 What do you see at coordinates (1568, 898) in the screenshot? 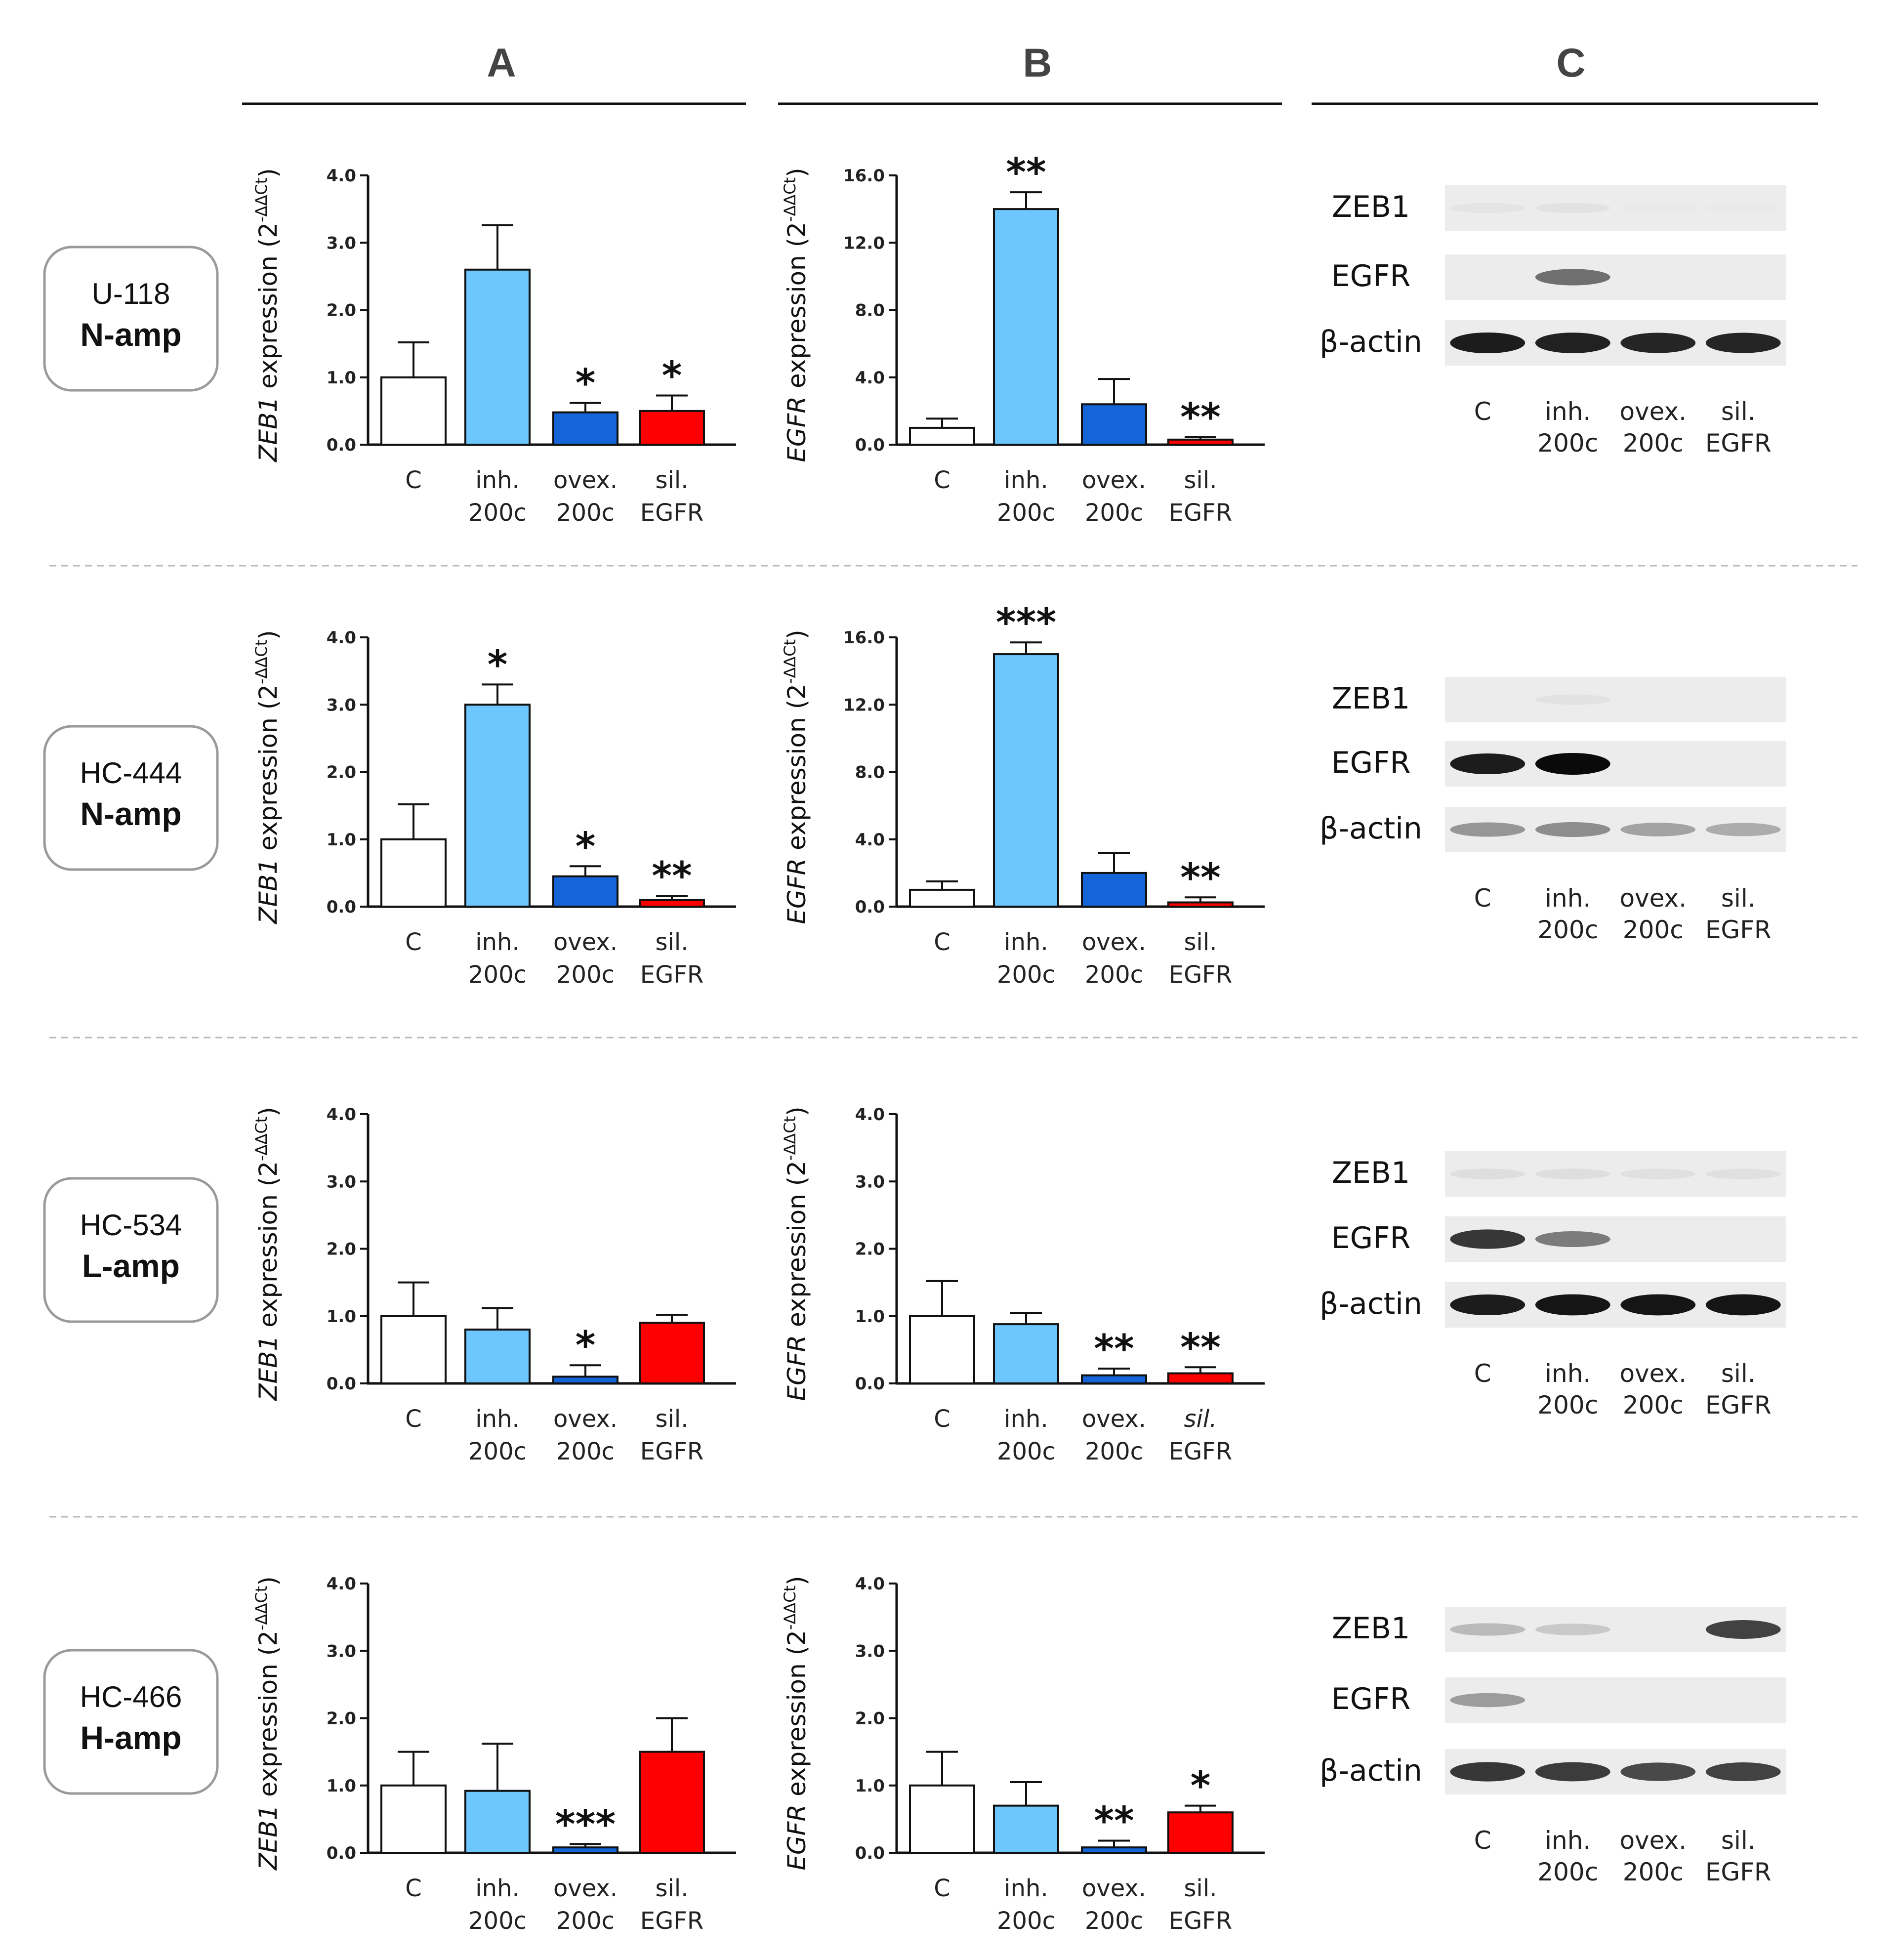
I see `blot-lane-label: inh.` at bounding box center [1568, 898].